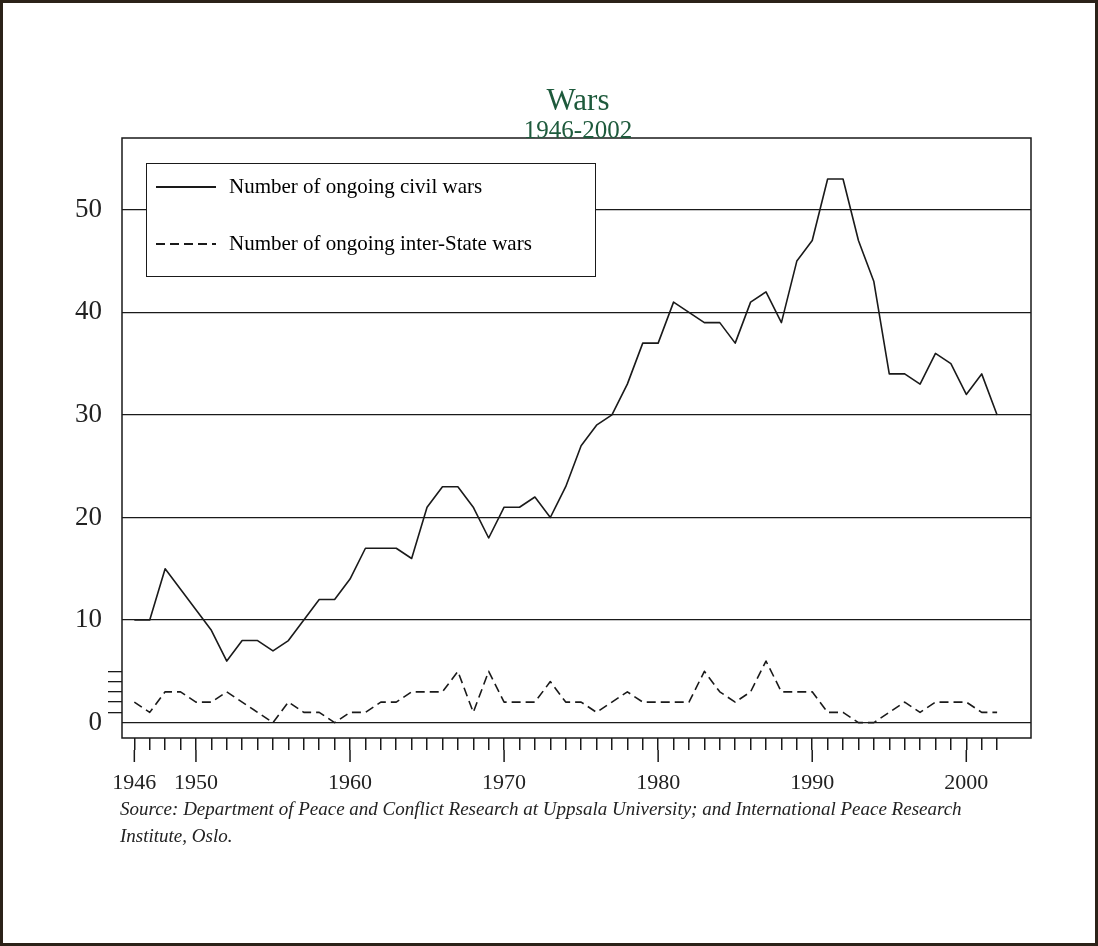 This screenshot has height=946, width=1098. I want to click on x-tick-label: 1950, so click(195, 781).